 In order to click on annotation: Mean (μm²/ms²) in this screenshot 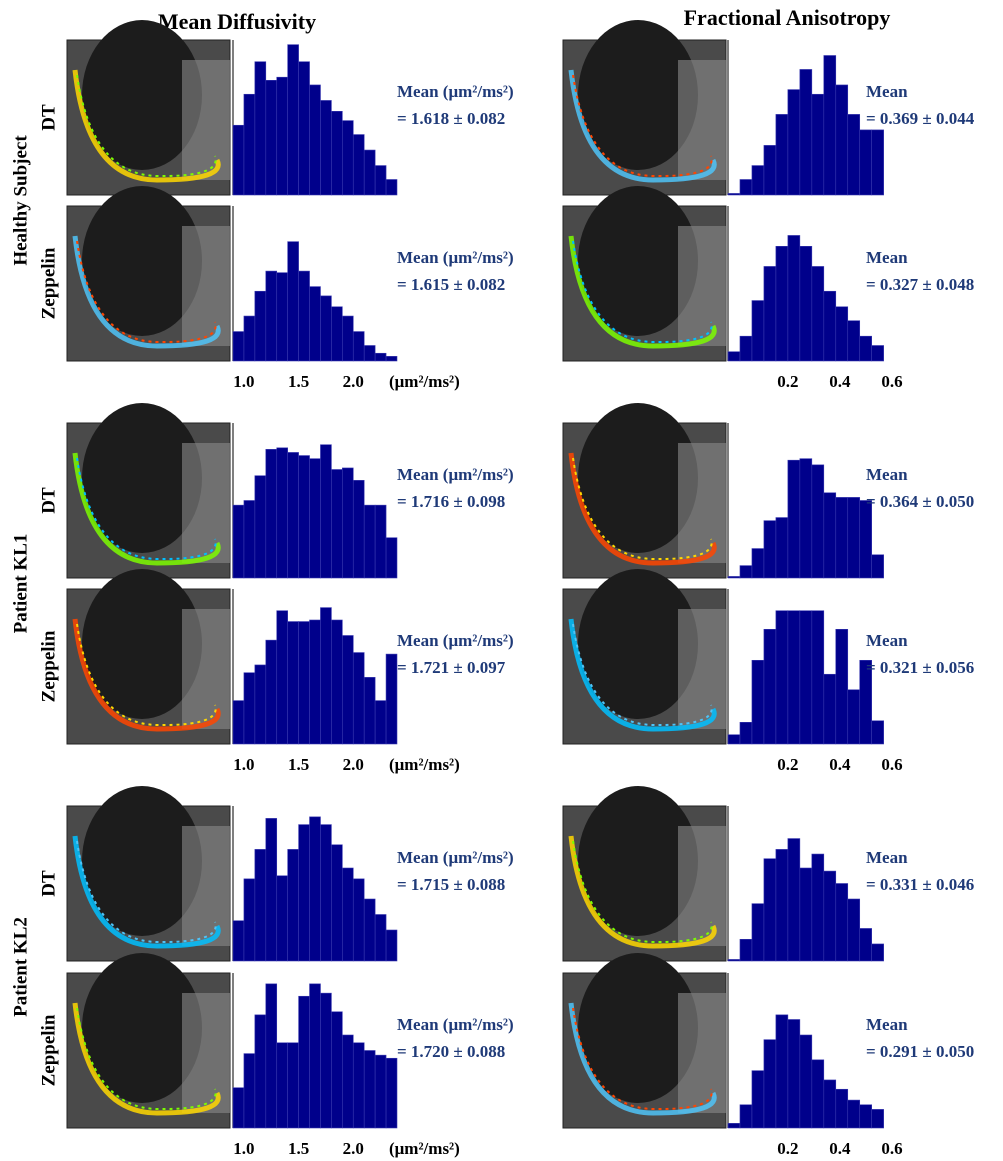, I will do `click(455, 474)`.